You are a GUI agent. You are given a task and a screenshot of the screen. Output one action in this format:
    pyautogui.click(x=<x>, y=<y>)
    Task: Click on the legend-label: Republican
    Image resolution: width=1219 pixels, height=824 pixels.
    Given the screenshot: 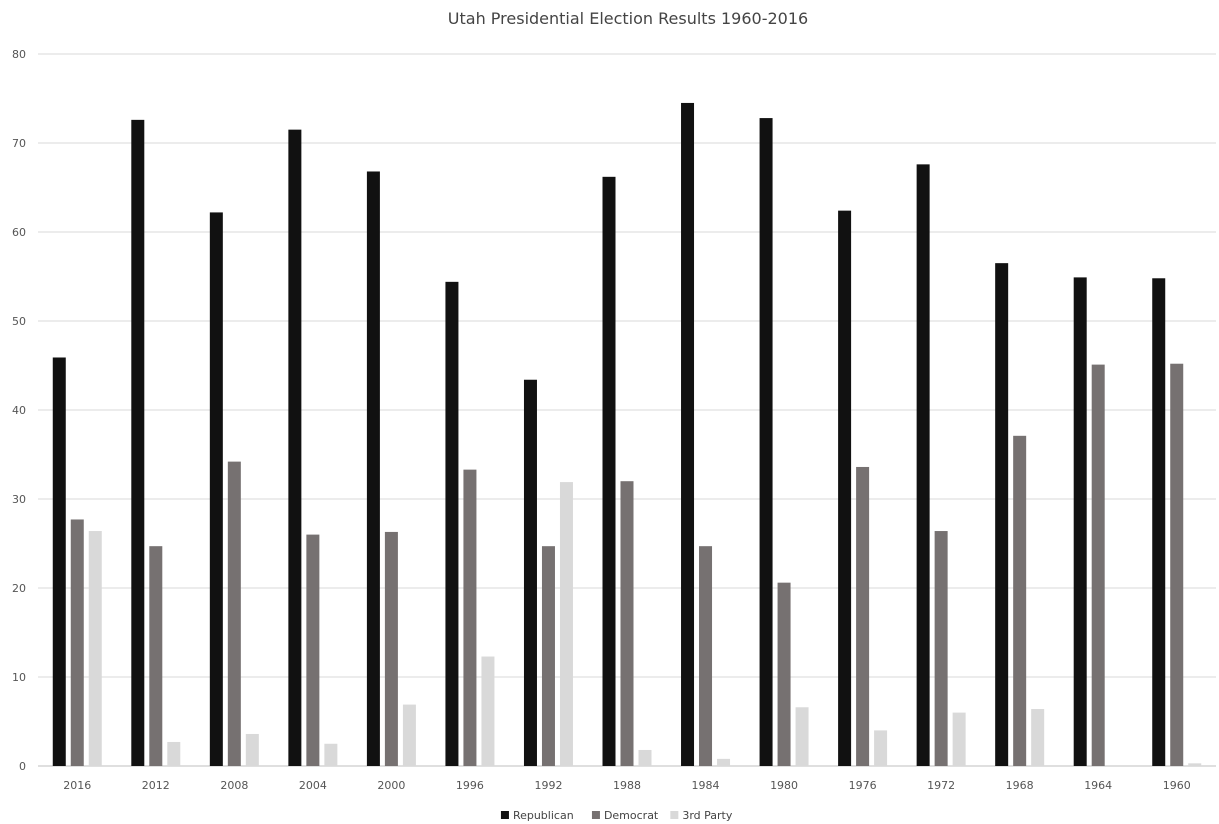 What is the action you would take?
    pyautogui.click(x=543, y=815)
    